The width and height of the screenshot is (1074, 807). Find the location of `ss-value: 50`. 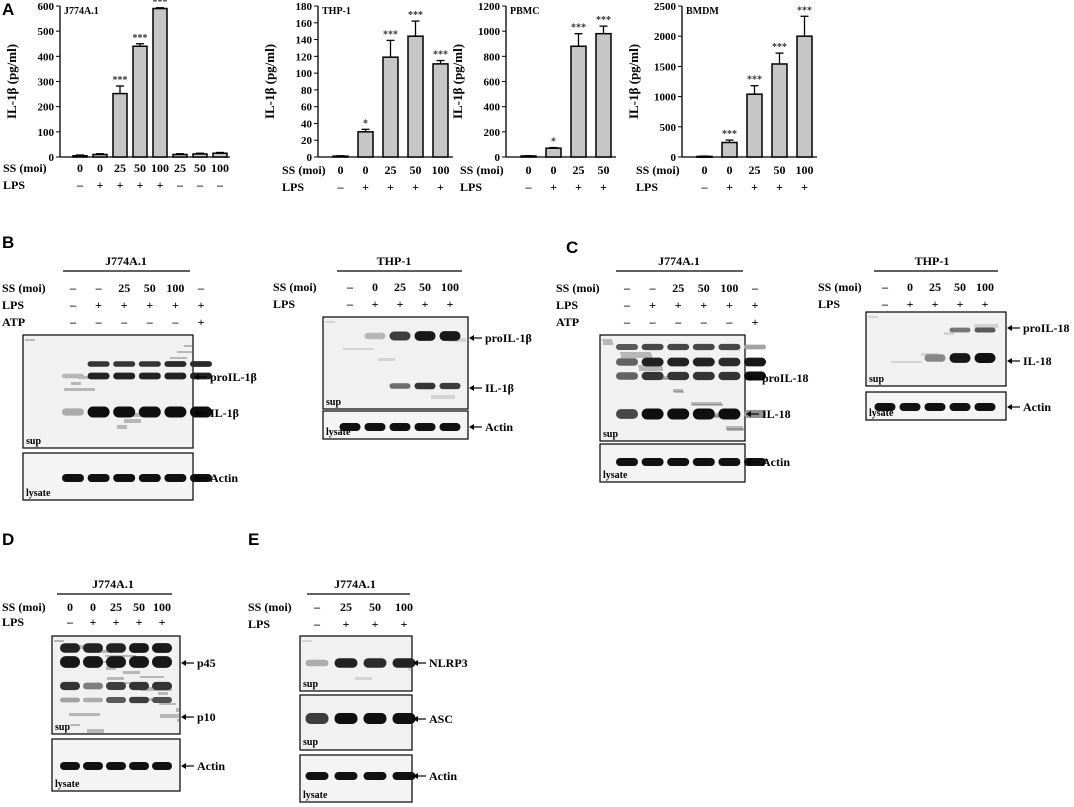

ss-value: 50 is located at coordinates (375, 607).